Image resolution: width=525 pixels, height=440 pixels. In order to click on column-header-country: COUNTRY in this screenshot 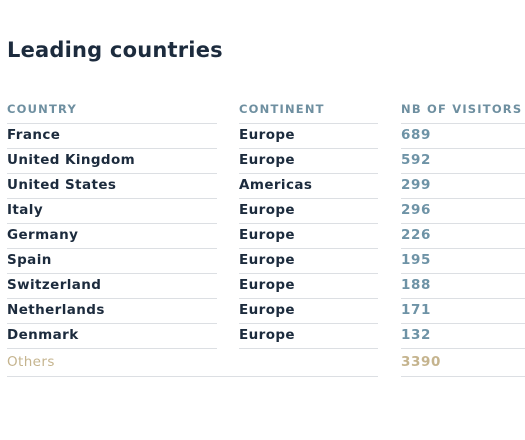, I will do `click(112, 111)`.